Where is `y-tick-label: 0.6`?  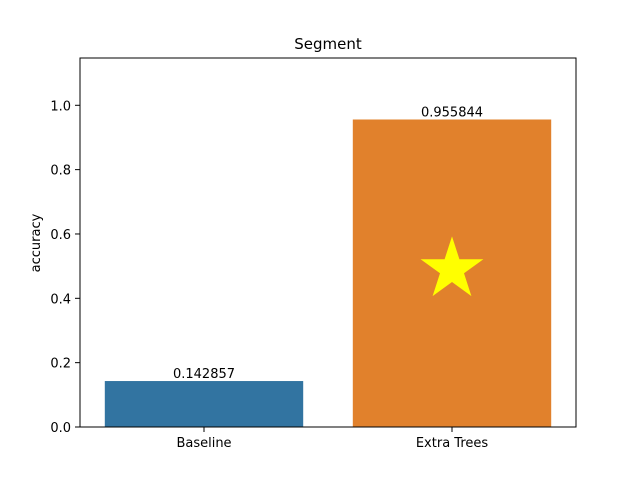 y-tick-label: 0.6 is located at coordinates (60, 235).